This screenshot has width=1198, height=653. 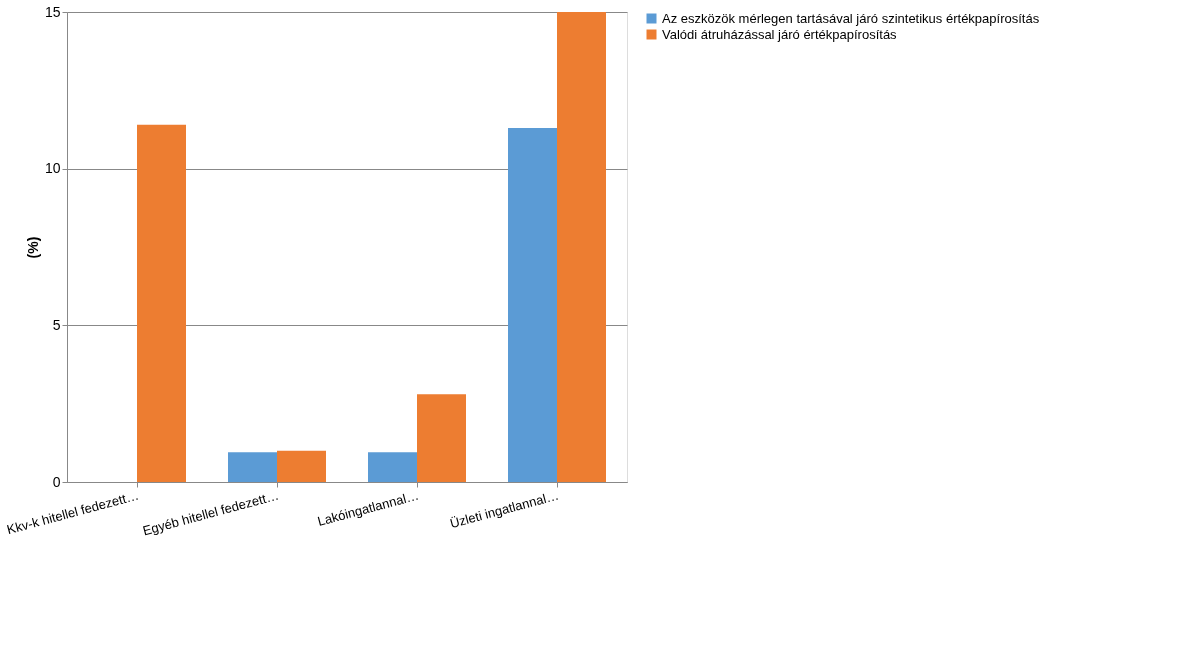 I want to click on y-tick-label: 5, so click(x=56, y=324).